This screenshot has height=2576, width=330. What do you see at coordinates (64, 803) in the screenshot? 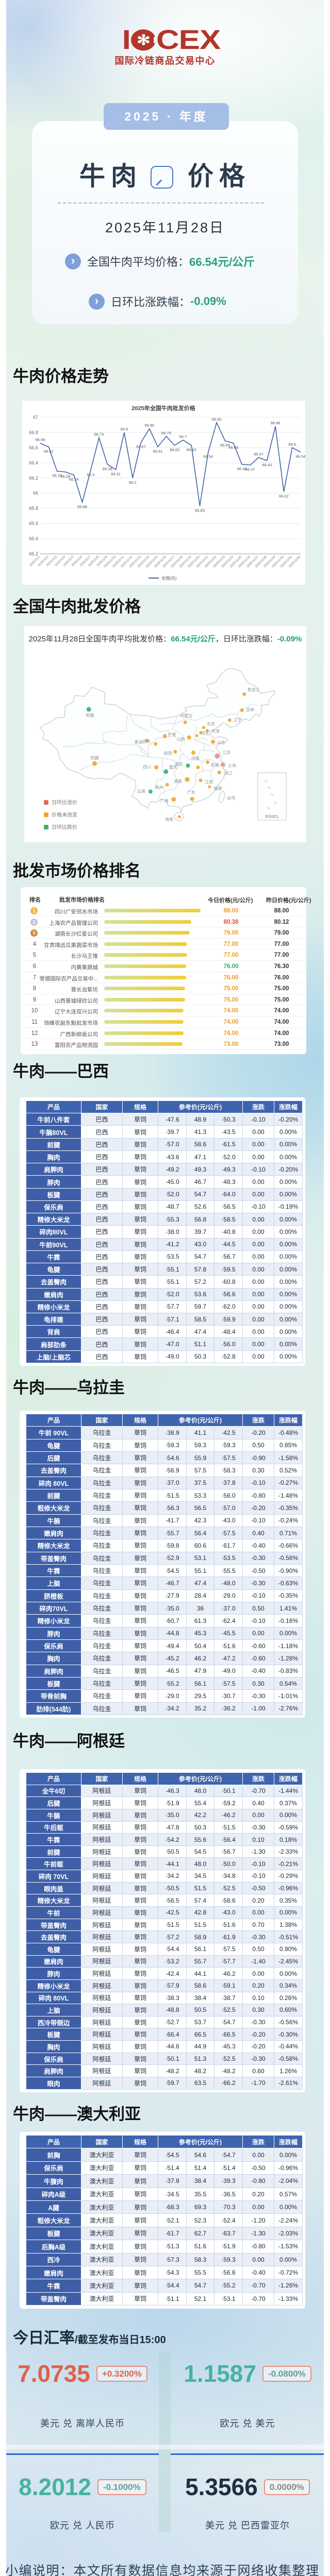
I see `svg-text: 日环比涨价` at bounding box center [64, 803].